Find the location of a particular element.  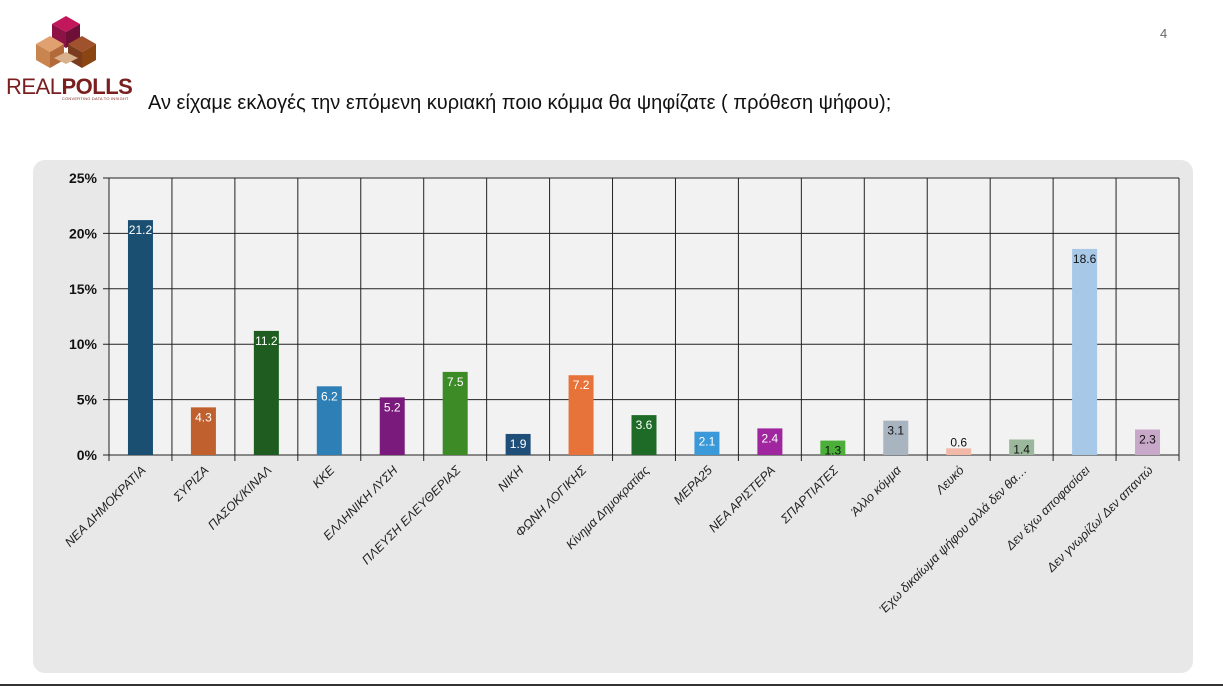

logo-tagline: CONVERTING DATA TO INSIGHT is located at coordinates (95, 98).